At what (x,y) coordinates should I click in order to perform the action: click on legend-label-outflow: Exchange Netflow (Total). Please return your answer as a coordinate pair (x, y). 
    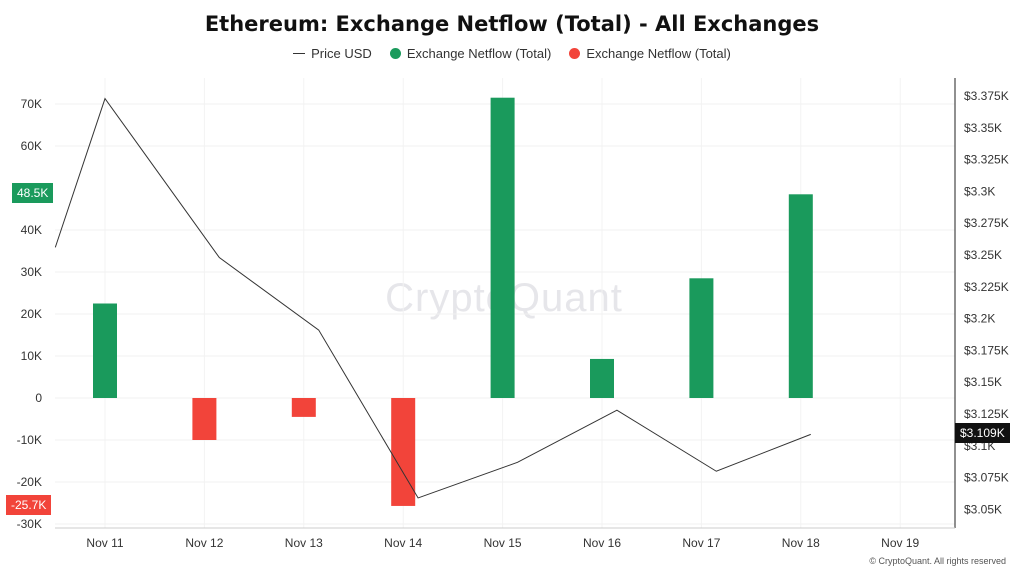
    Looking at the image, I should click on (658, 53).